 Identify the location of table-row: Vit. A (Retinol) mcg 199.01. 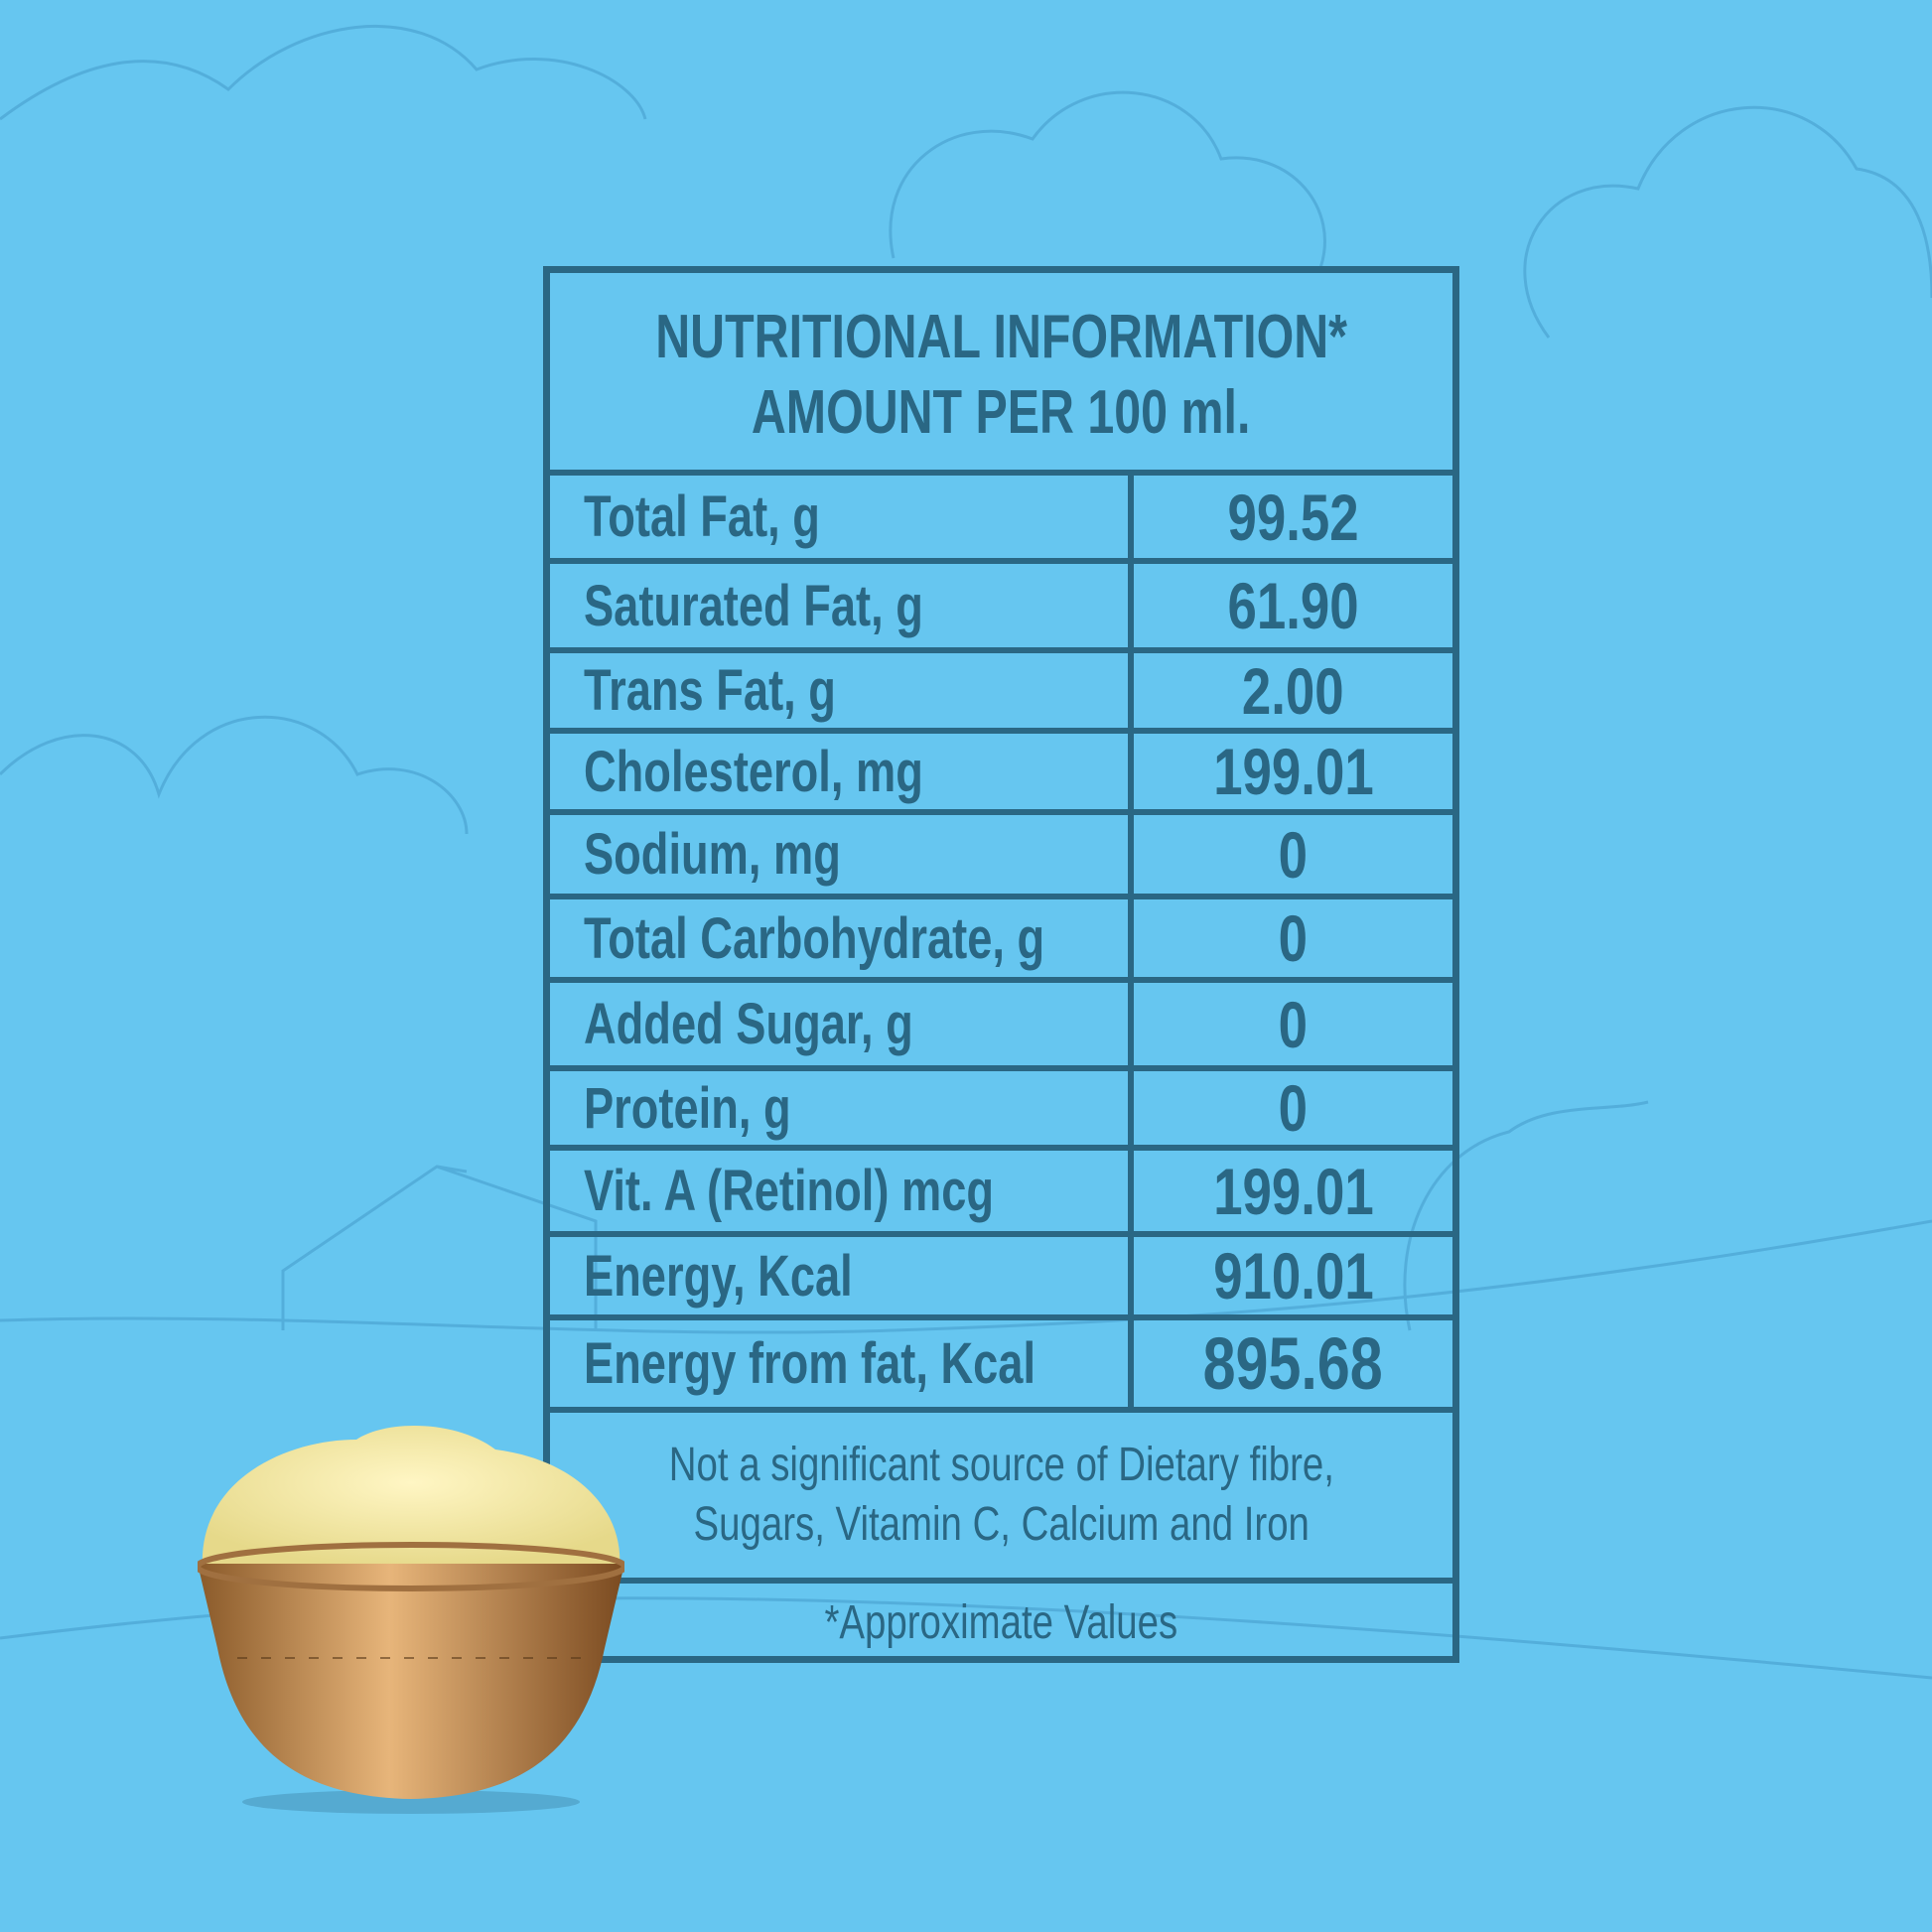
(1001, 1188).